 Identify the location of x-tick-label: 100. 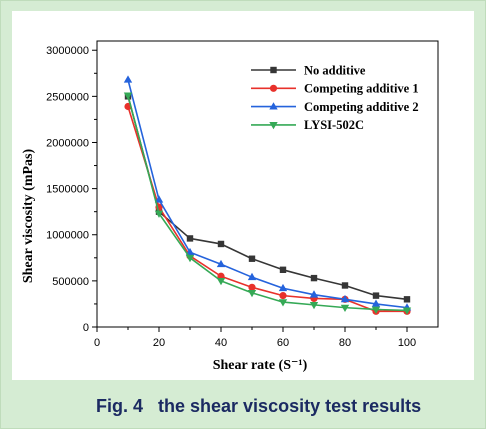
(407, 343).